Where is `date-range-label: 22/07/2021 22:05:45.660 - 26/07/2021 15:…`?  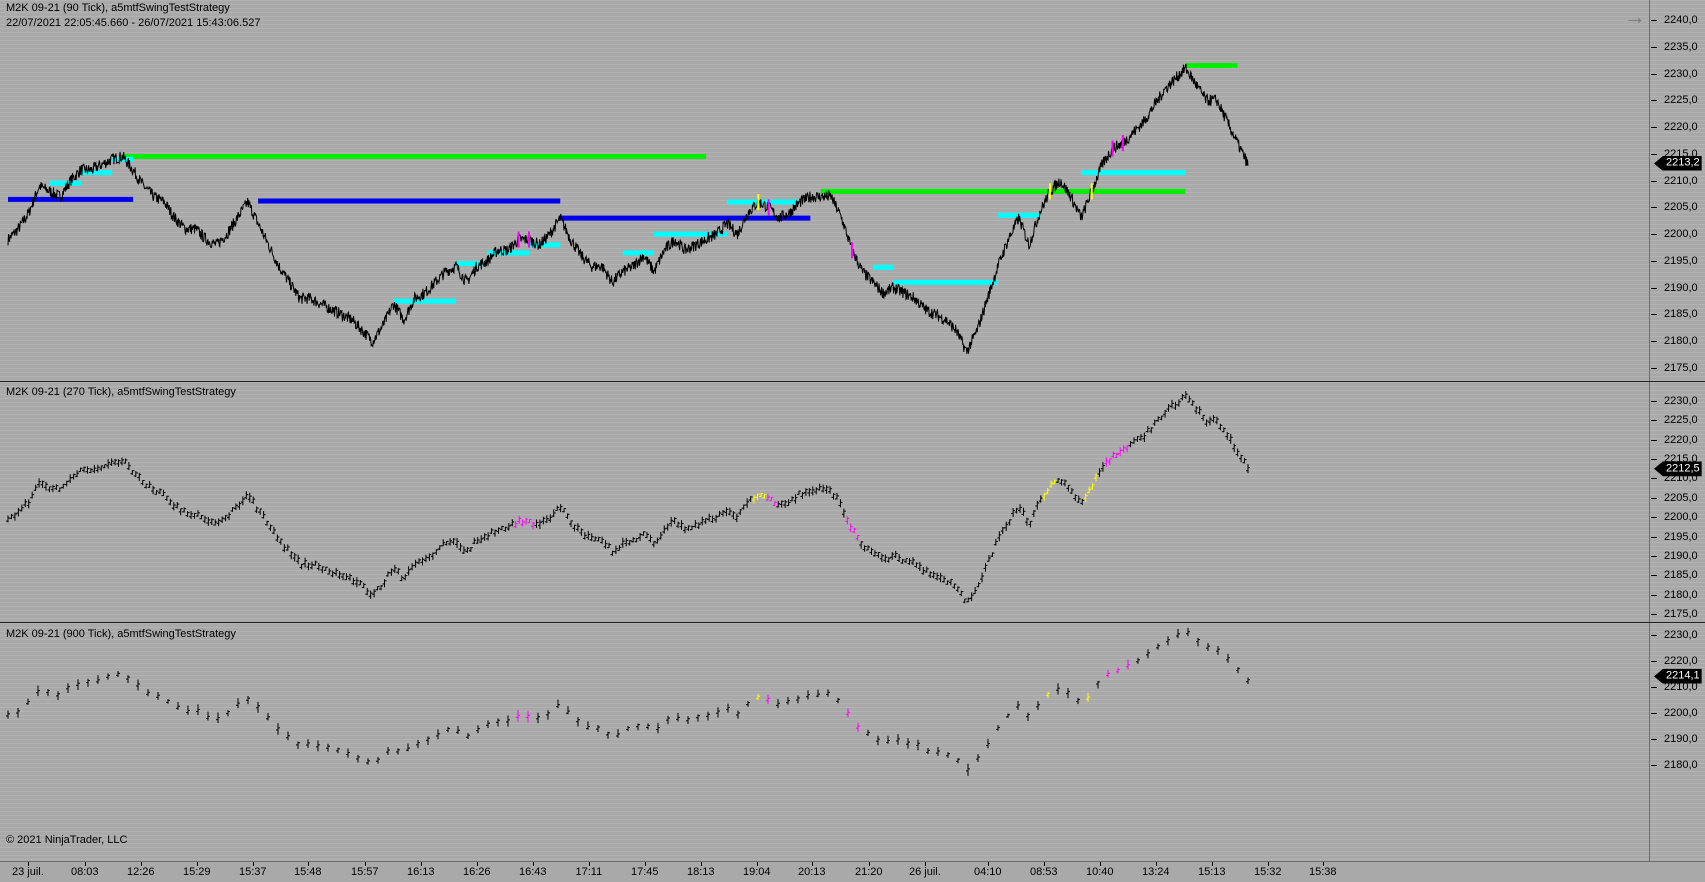 date-range-label: 22/07/2021 22:05:45.660 - 26/07/2021 15:… is located at coordinates (133, 23).